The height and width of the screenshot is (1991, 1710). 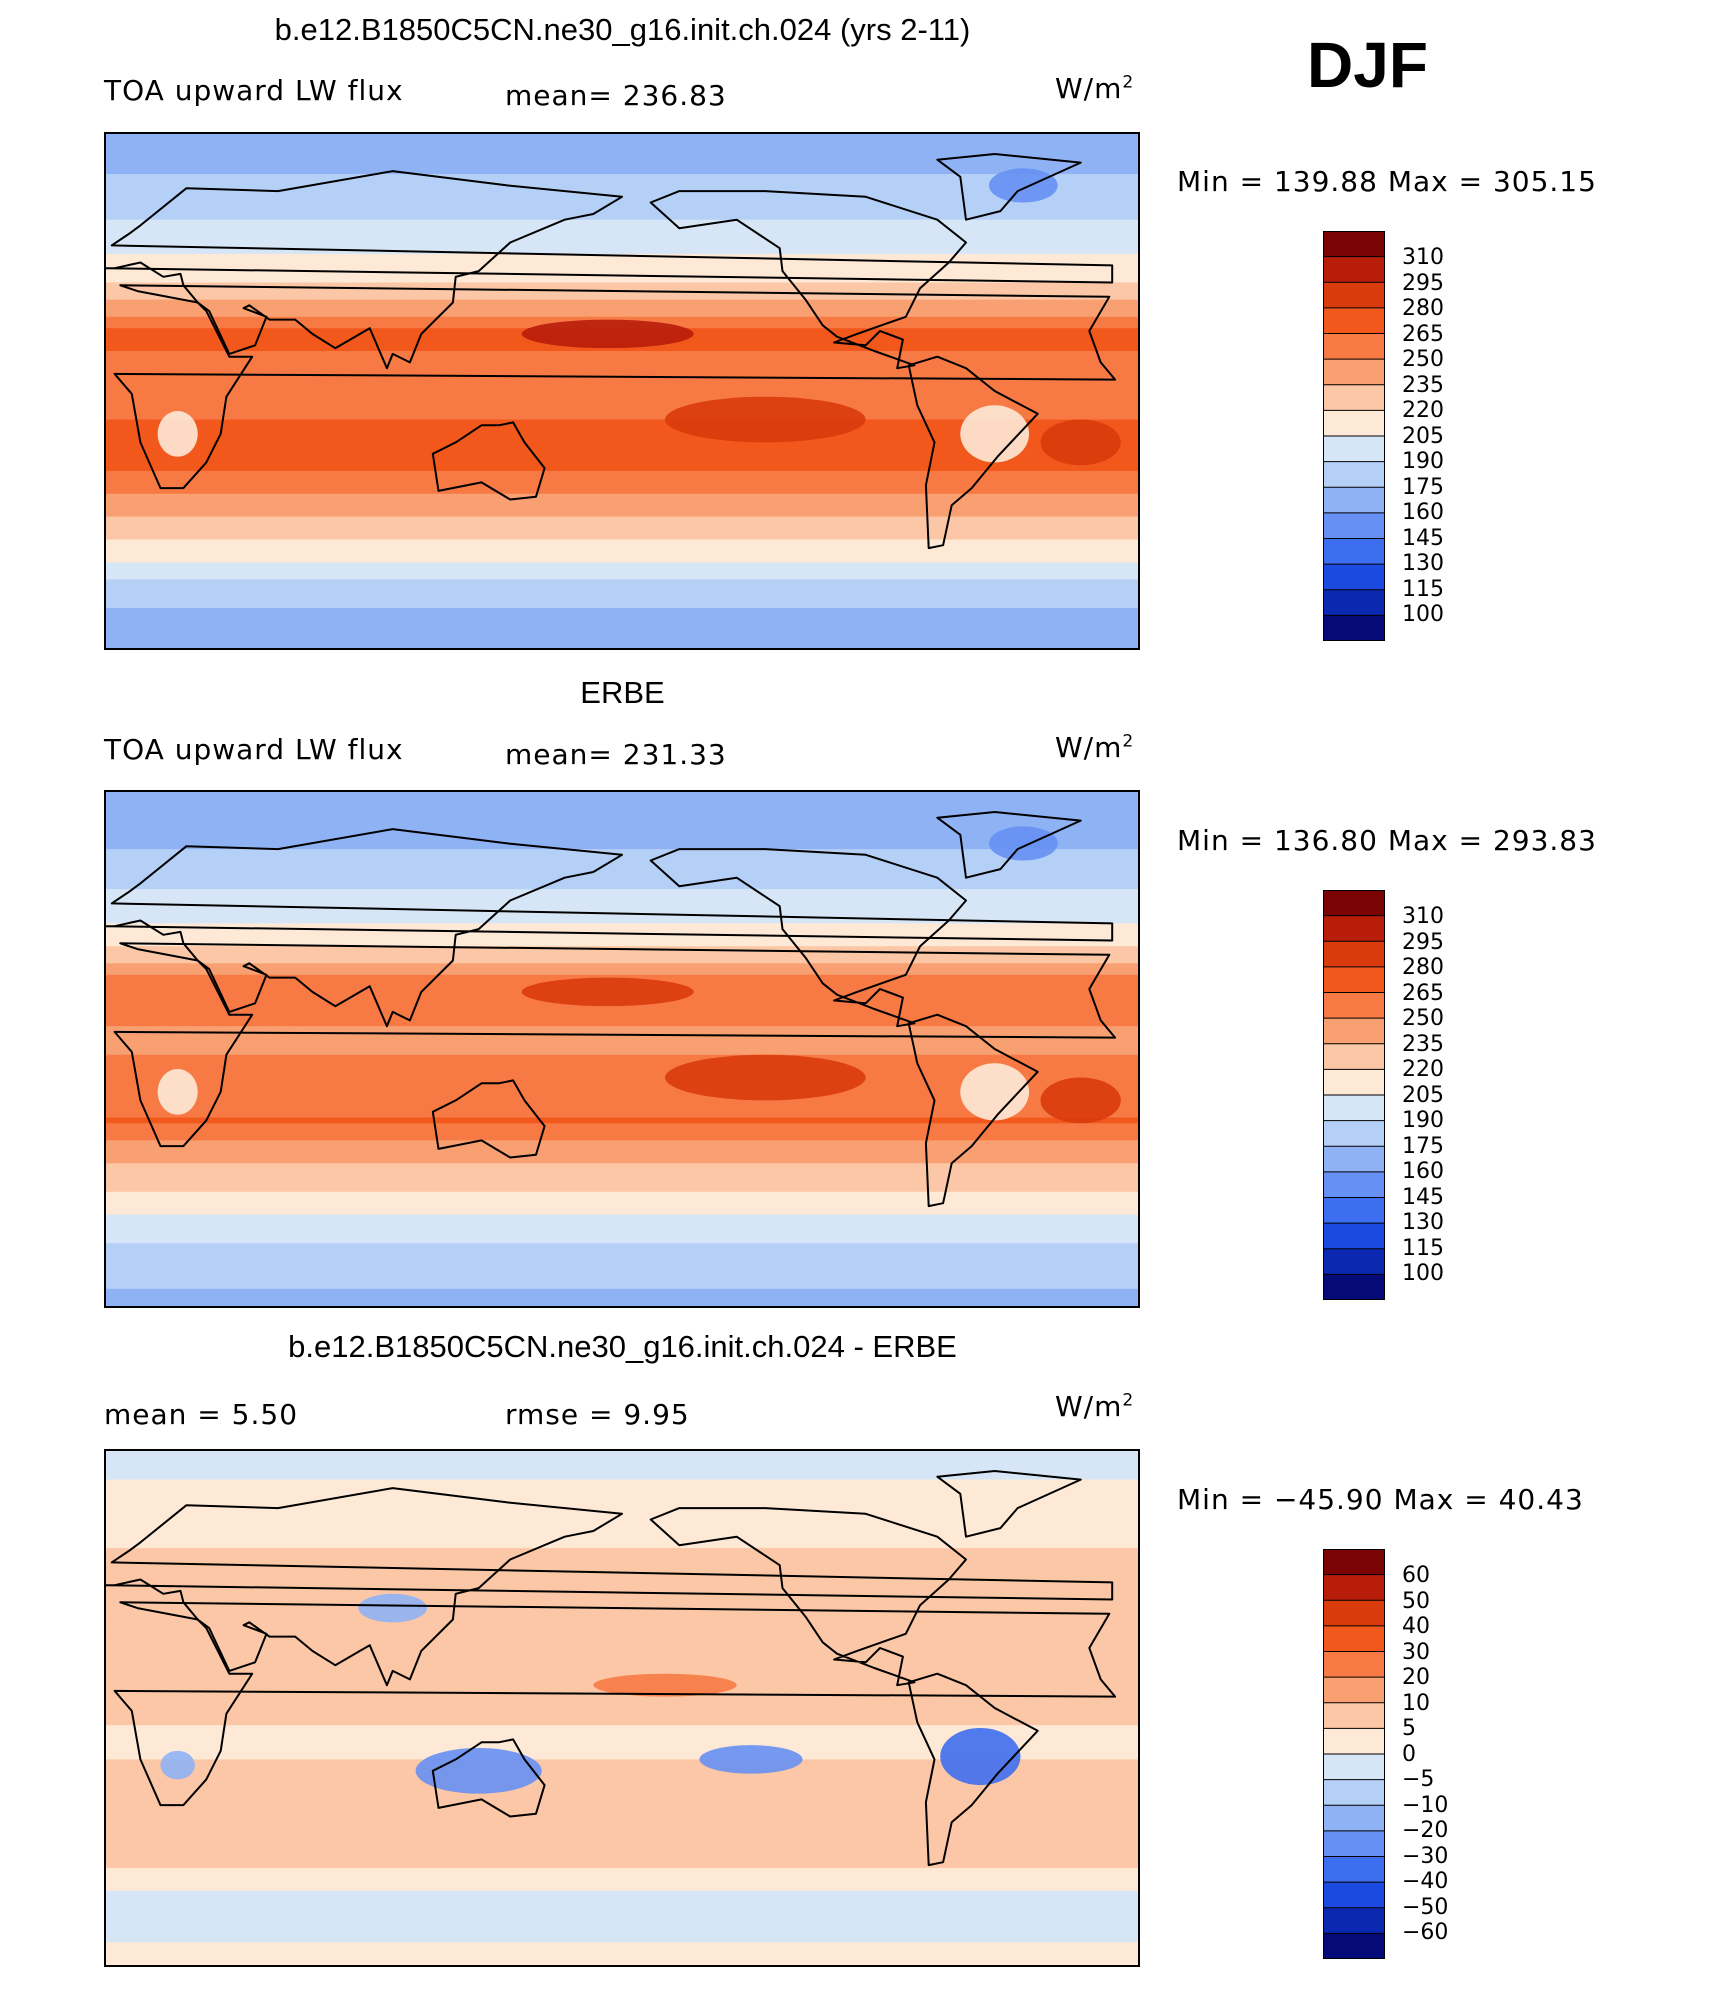 What do you see at coordinates (1423, 1044) in the screenshot?
I see `colorbar-tick-label: 235` at bounding box center [1423, 1044].